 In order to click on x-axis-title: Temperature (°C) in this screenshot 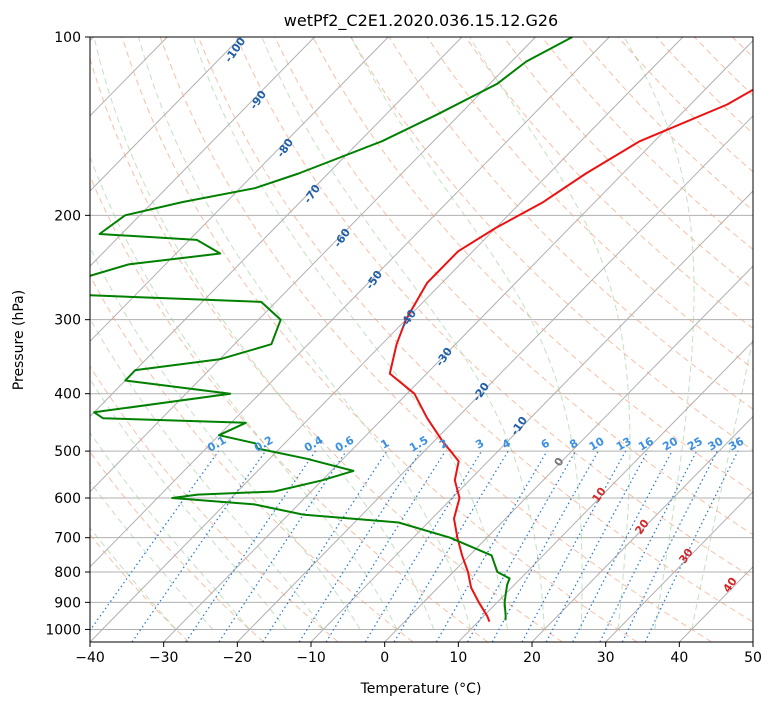, I will do `click(421, 689)`.